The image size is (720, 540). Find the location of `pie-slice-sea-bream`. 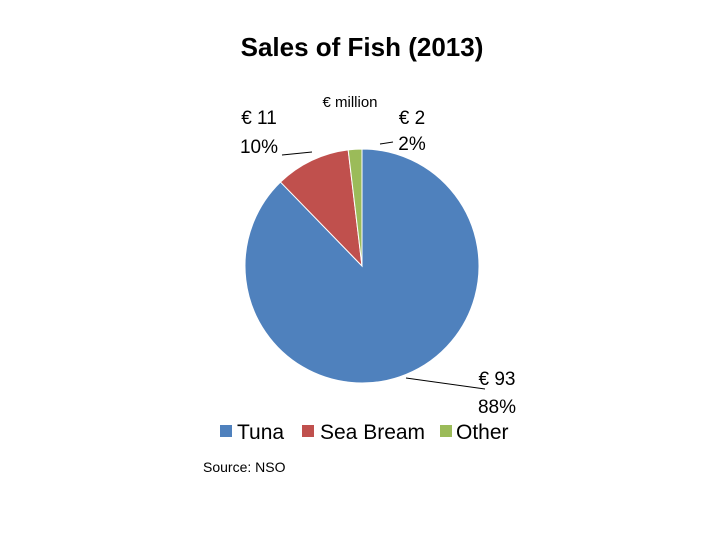

pie-slice-sea-bream is located at coordinates (321, 208).